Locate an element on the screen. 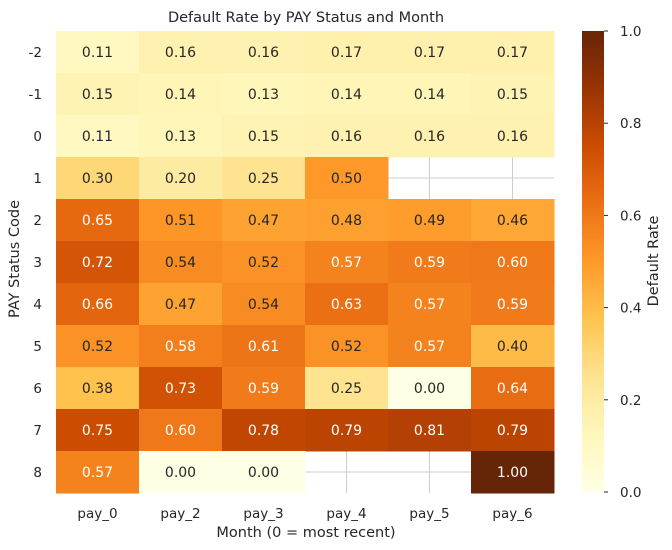  y-tick-label: 4 is located at coordinates (37, 305).